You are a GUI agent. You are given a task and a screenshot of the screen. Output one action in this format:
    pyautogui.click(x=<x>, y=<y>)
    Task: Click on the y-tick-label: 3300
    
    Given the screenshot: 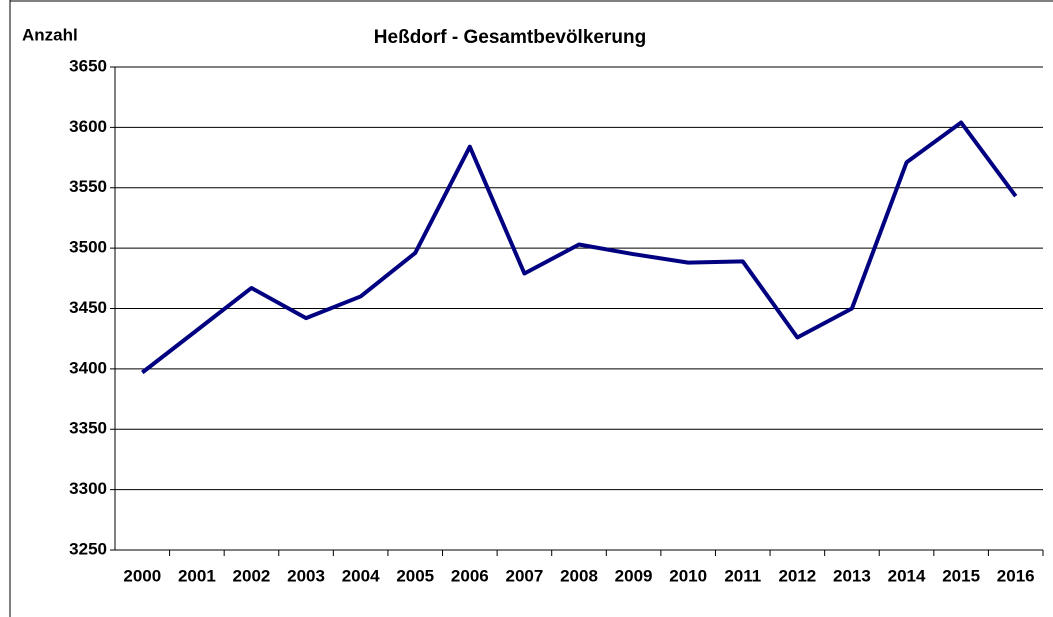 What is the action you would take?
    pyautogui.click(x=88, y=488)
    